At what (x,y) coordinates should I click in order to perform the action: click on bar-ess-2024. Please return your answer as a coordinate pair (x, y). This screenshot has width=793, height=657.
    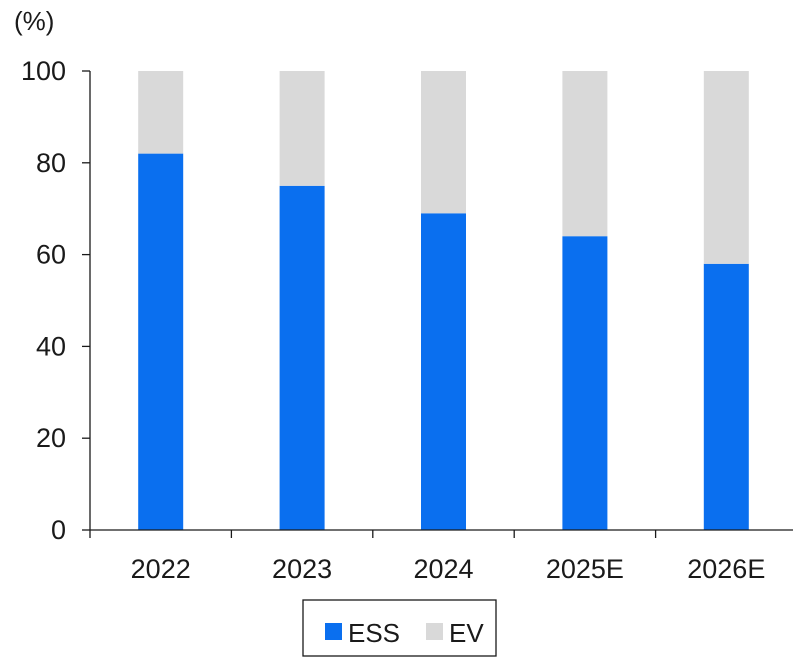
    Looking at the image, I should click on (443, 372).